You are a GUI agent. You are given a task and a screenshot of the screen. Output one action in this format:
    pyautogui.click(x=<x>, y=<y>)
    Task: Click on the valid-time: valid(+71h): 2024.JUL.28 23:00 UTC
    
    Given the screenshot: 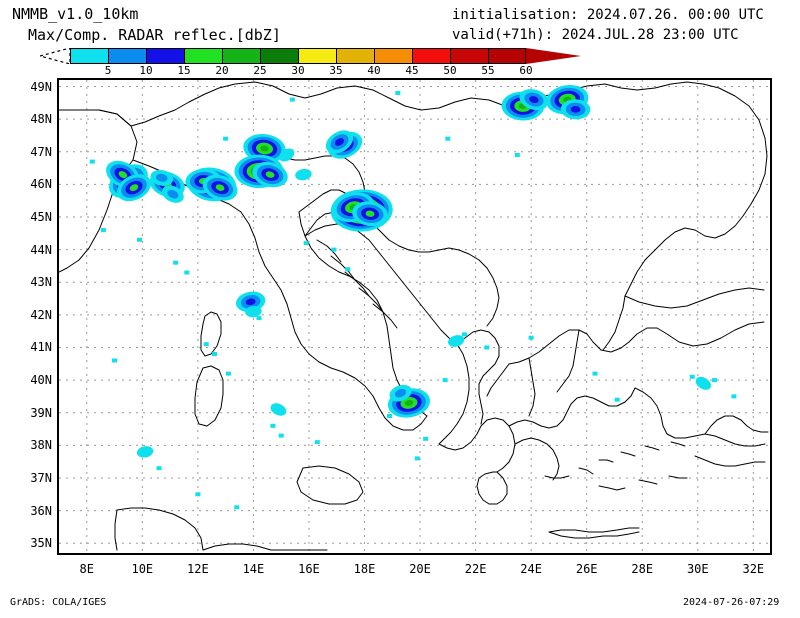 What is the action you would take?
    pyautogui.click(x=595, y=35)
    